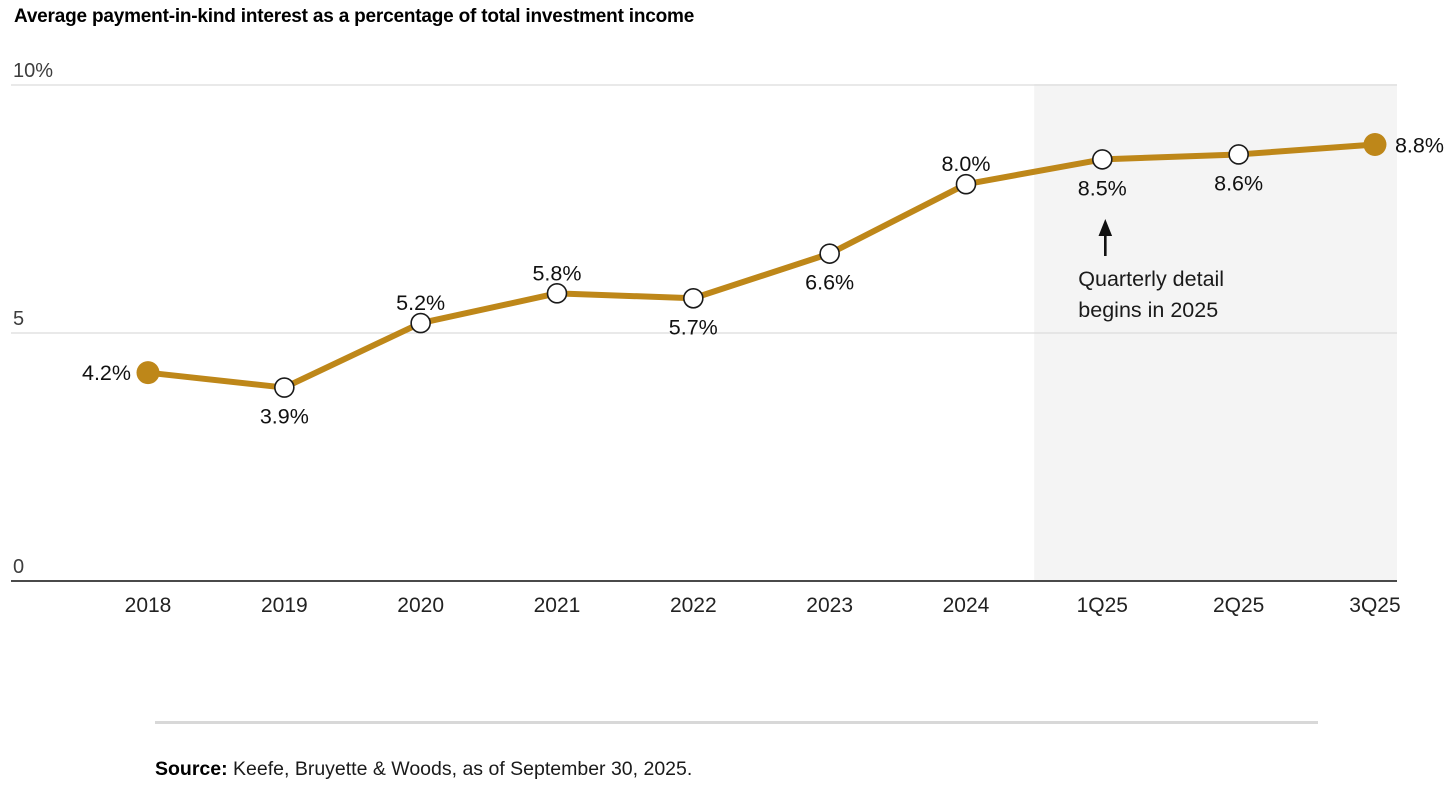 The image size is (1456, 792). Describe the element at coordinates (557, 605) in the screenshot. I see `x-tick-label-2021: 2021` at that location.